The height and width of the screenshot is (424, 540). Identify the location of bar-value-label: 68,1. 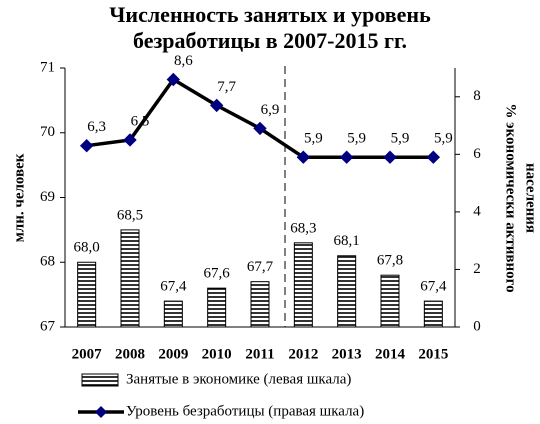
(347, 241).